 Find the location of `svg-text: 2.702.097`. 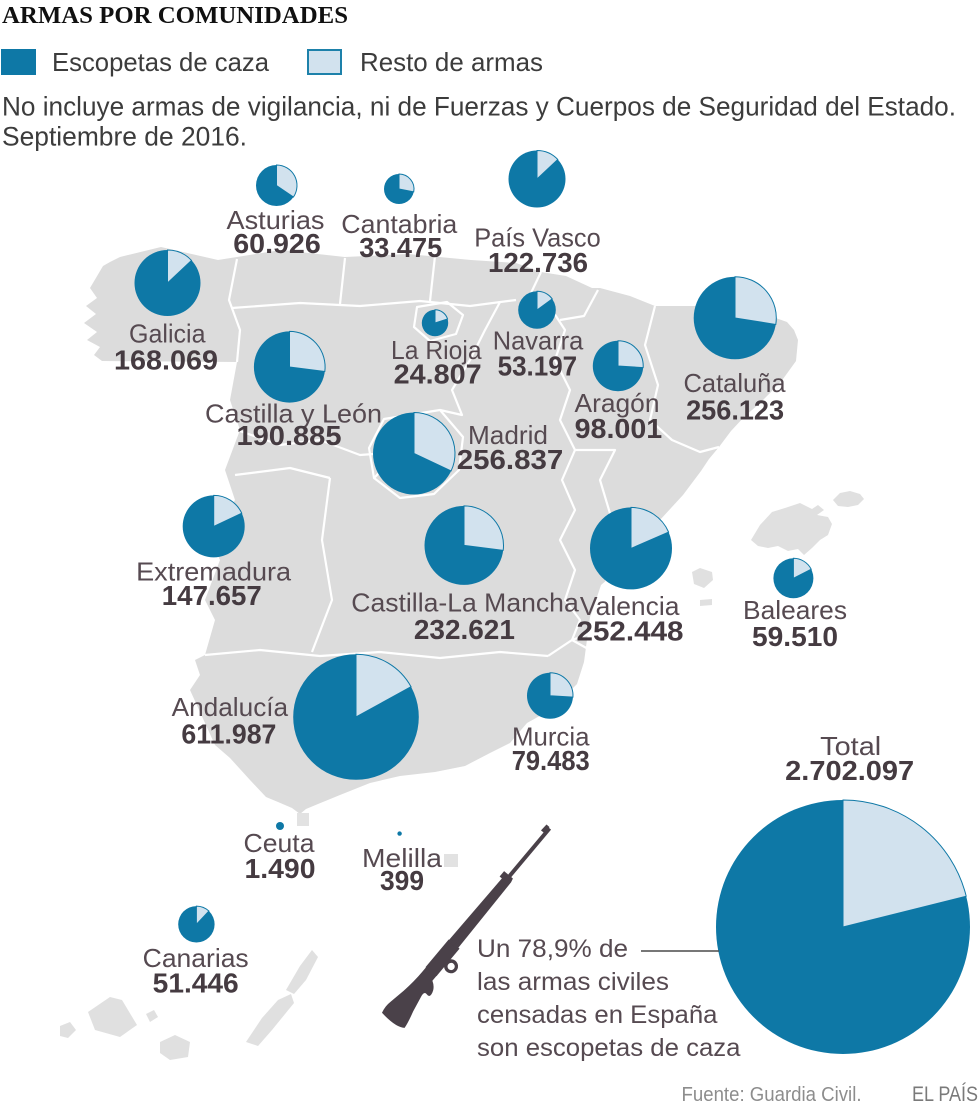

svg-text: 2.702.097 is located at coordinates (849, 770).